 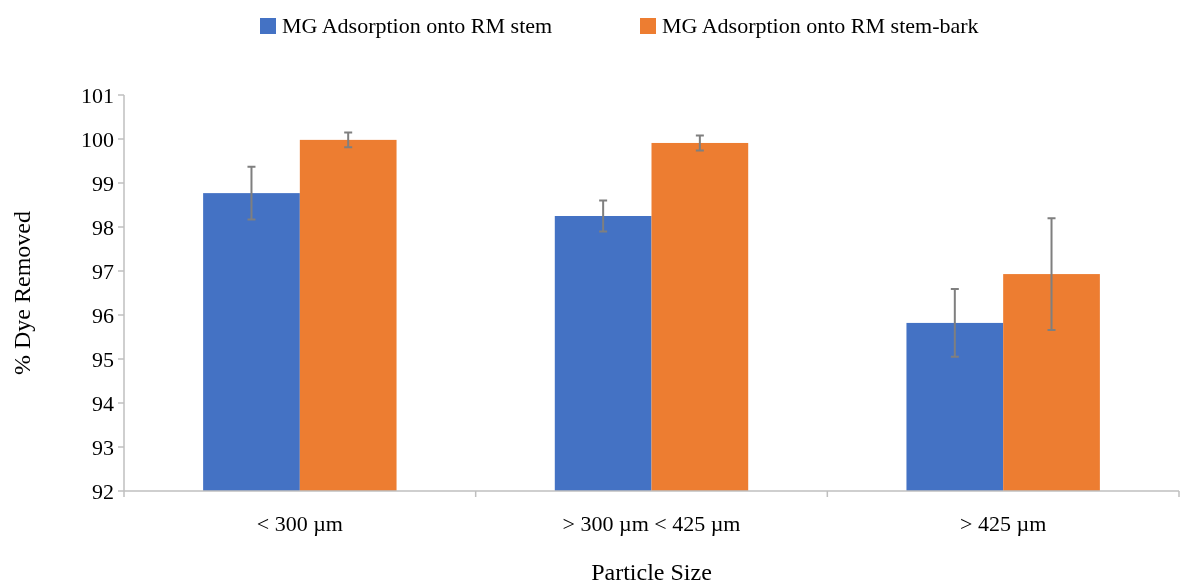 I want to click on x-axis-title: Particle Size, so click(x=651, y=572).